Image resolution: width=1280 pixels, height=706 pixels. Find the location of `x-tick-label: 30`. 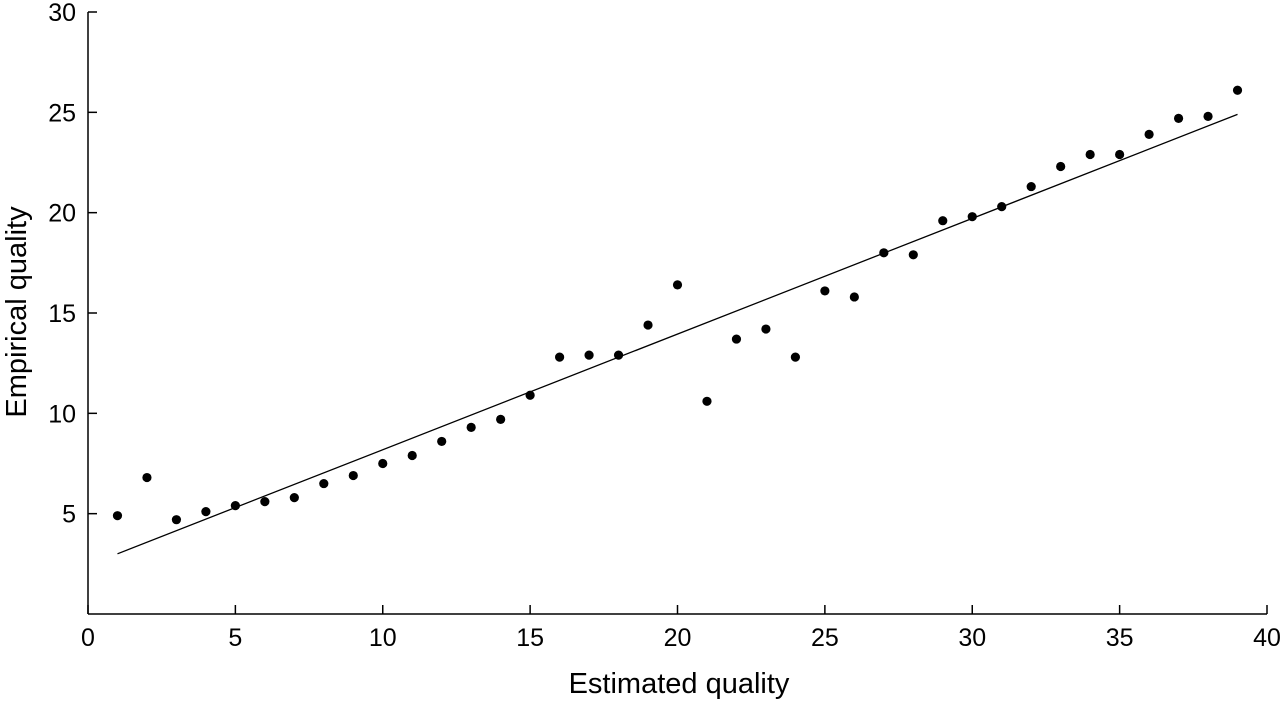

x-tick-label: 30 is located at coordinates (972, 638).